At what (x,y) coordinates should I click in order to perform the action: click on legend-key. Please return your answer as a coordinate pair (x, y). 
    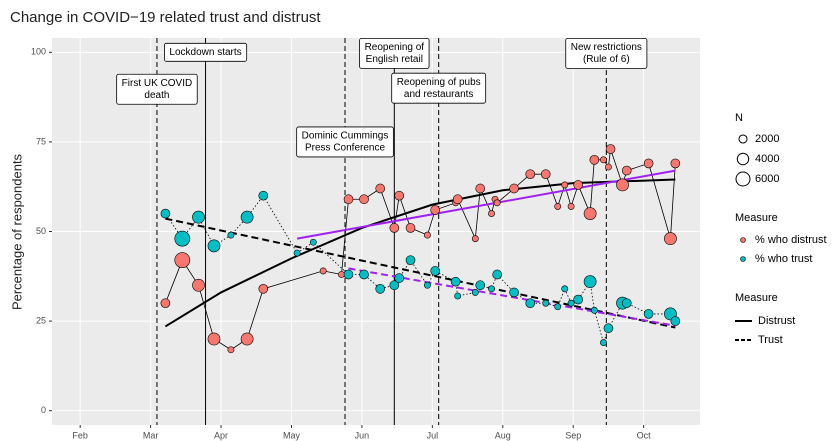
    Looking at the image, I should click on (743, 259).